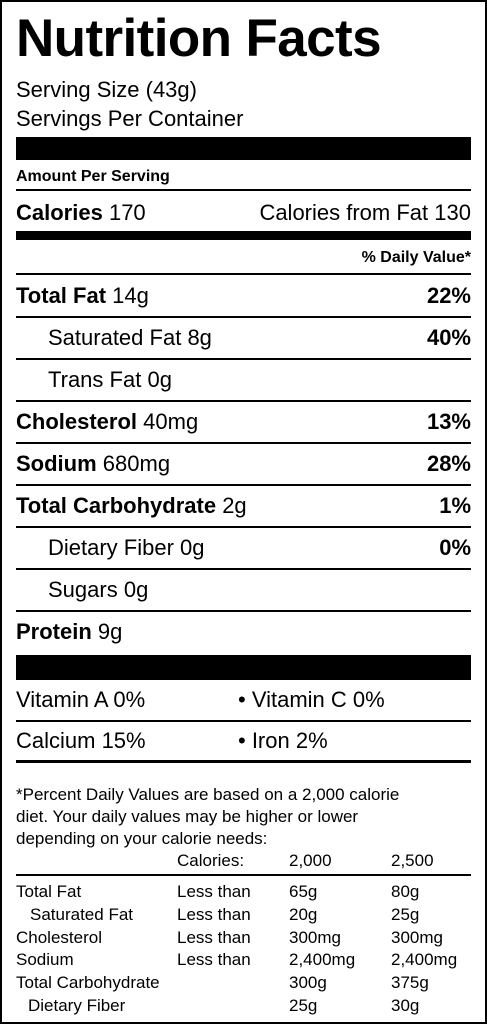 The height and width of the screenshot is (1024, 487). What do you see at coordinates (56, 463) in the screenshot?
I see `nutrient-name: Sodium` at bounding box center [56, 463].